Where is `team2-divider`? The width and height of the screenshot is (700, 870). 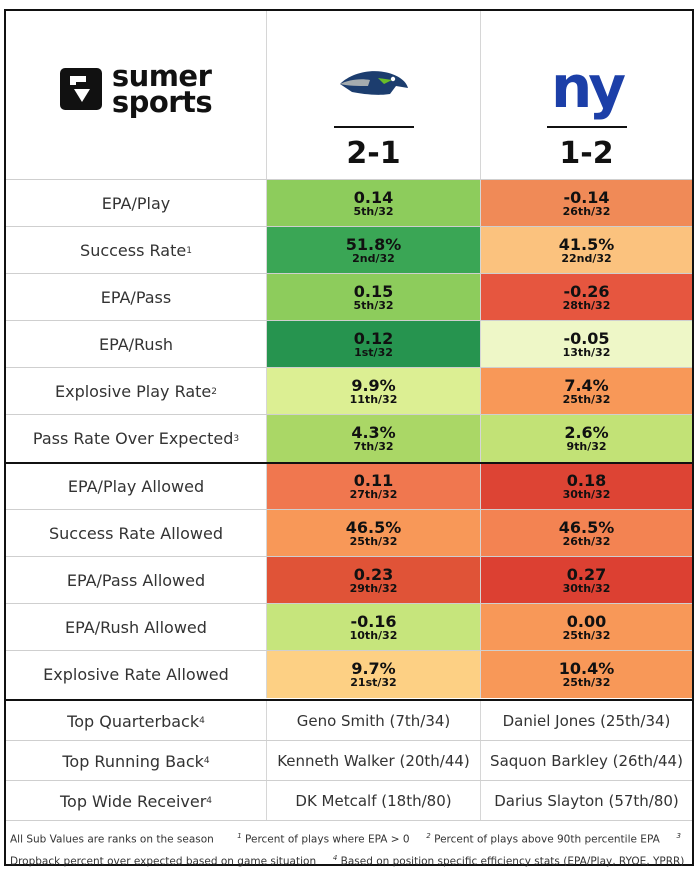
team2-divider is located at coordinates (586, 127).